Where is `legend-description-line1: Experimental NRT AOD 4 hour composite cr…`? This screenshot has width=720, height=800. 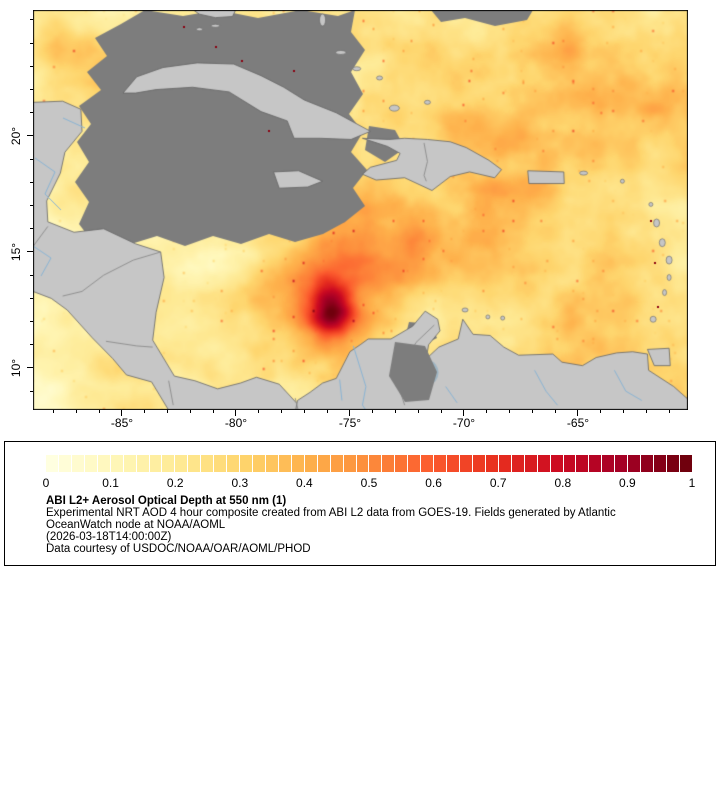
legend-description-line1: Experimental NRT AOD 4 hour composite cr… is located at coordinates (331, 513).